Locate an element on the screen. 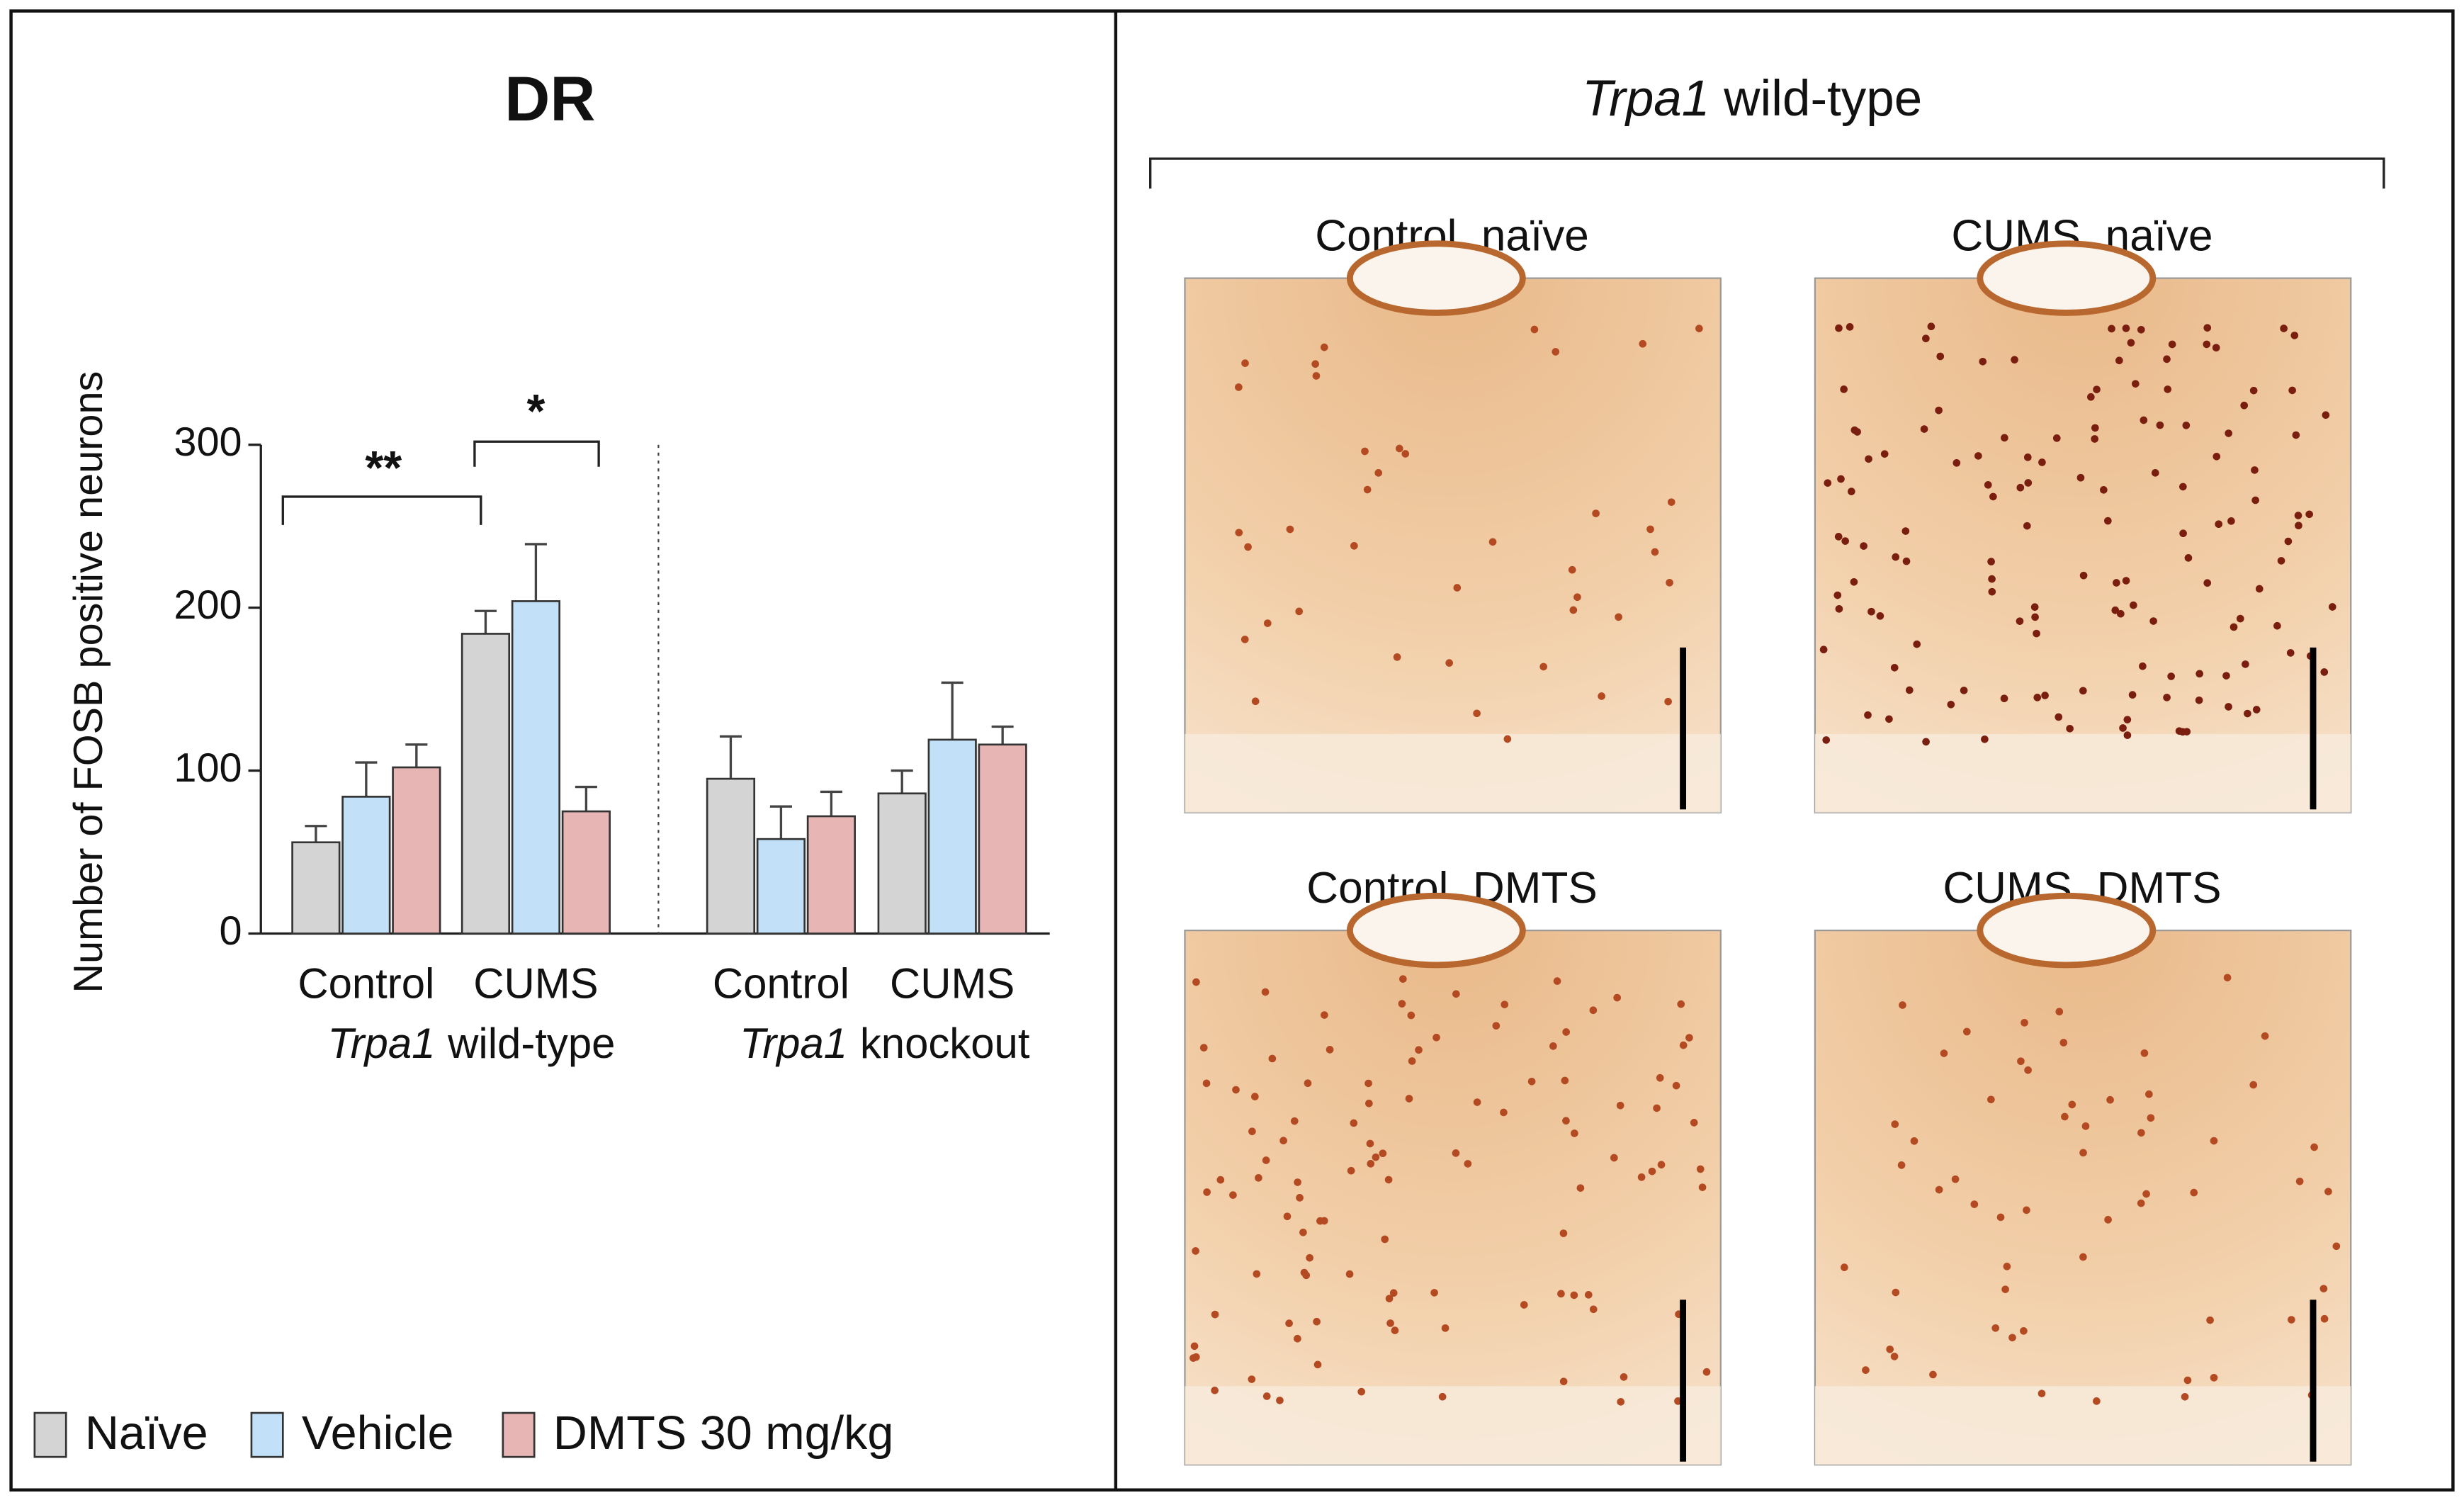 This screenshot has height=1505, width=2464. legend-label: DMTS 30 mg/kg is located at coordinates (723, 1433).